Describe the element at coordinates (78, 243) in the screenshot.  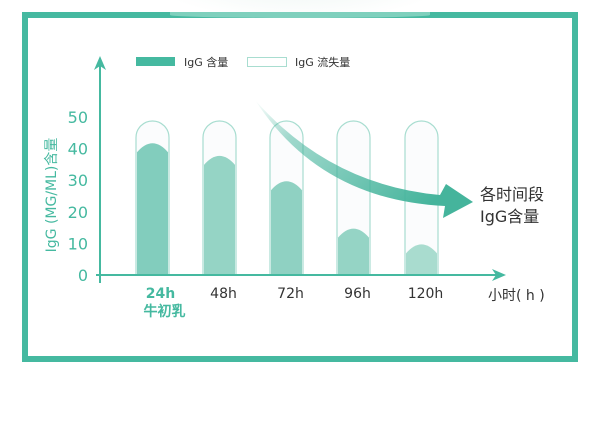
I see `y-tick-label: 10` at that location.